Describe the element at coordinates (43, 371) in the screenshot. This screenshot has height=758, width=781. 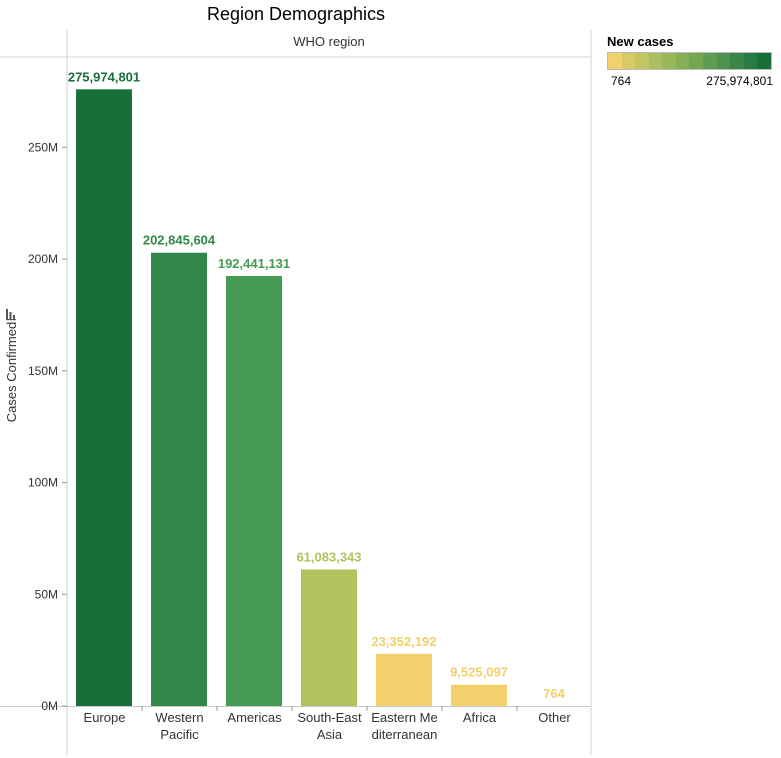
I see `y-tick-label: 150M` at that location.